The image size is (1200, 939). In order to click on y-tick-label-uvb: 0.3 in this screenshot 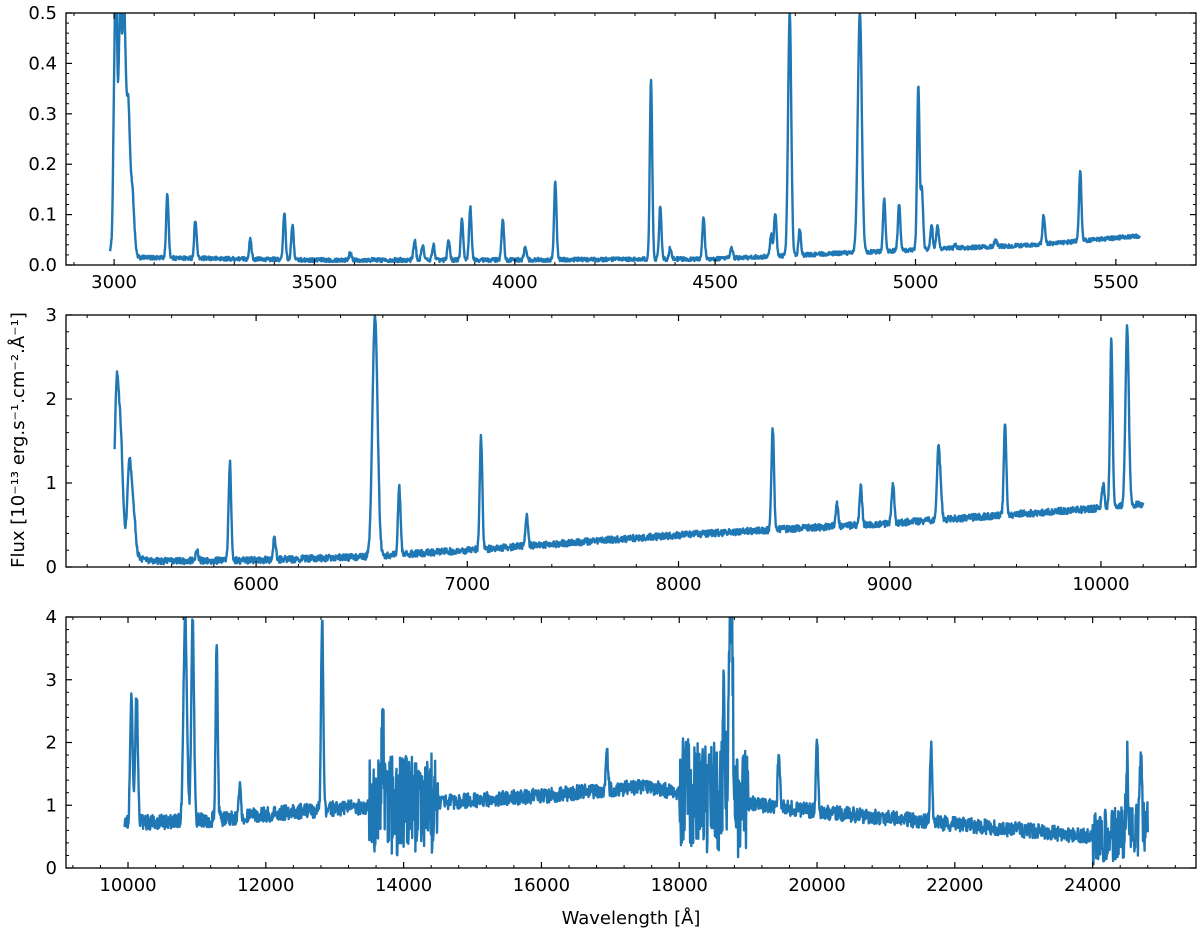, I will do `click(42, 114)`.